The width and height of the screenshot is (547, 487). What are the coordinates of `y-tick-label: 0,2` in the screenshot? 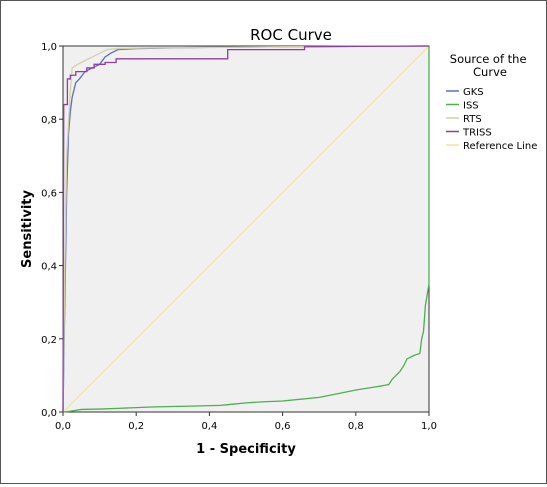 It's located at (49, 340).